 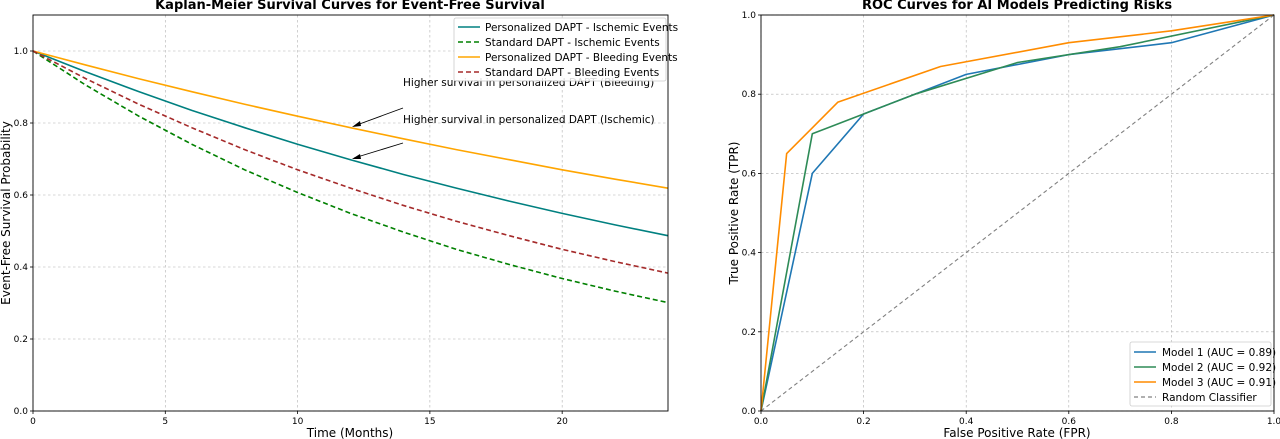 I want to click on km-annotation-ischemic-arrow, so click(x=378, y=150).